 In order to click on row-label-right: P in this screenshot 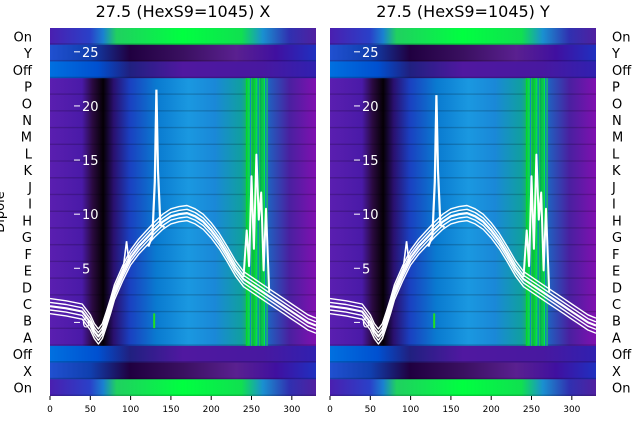, I will do `click(616, 88)`.